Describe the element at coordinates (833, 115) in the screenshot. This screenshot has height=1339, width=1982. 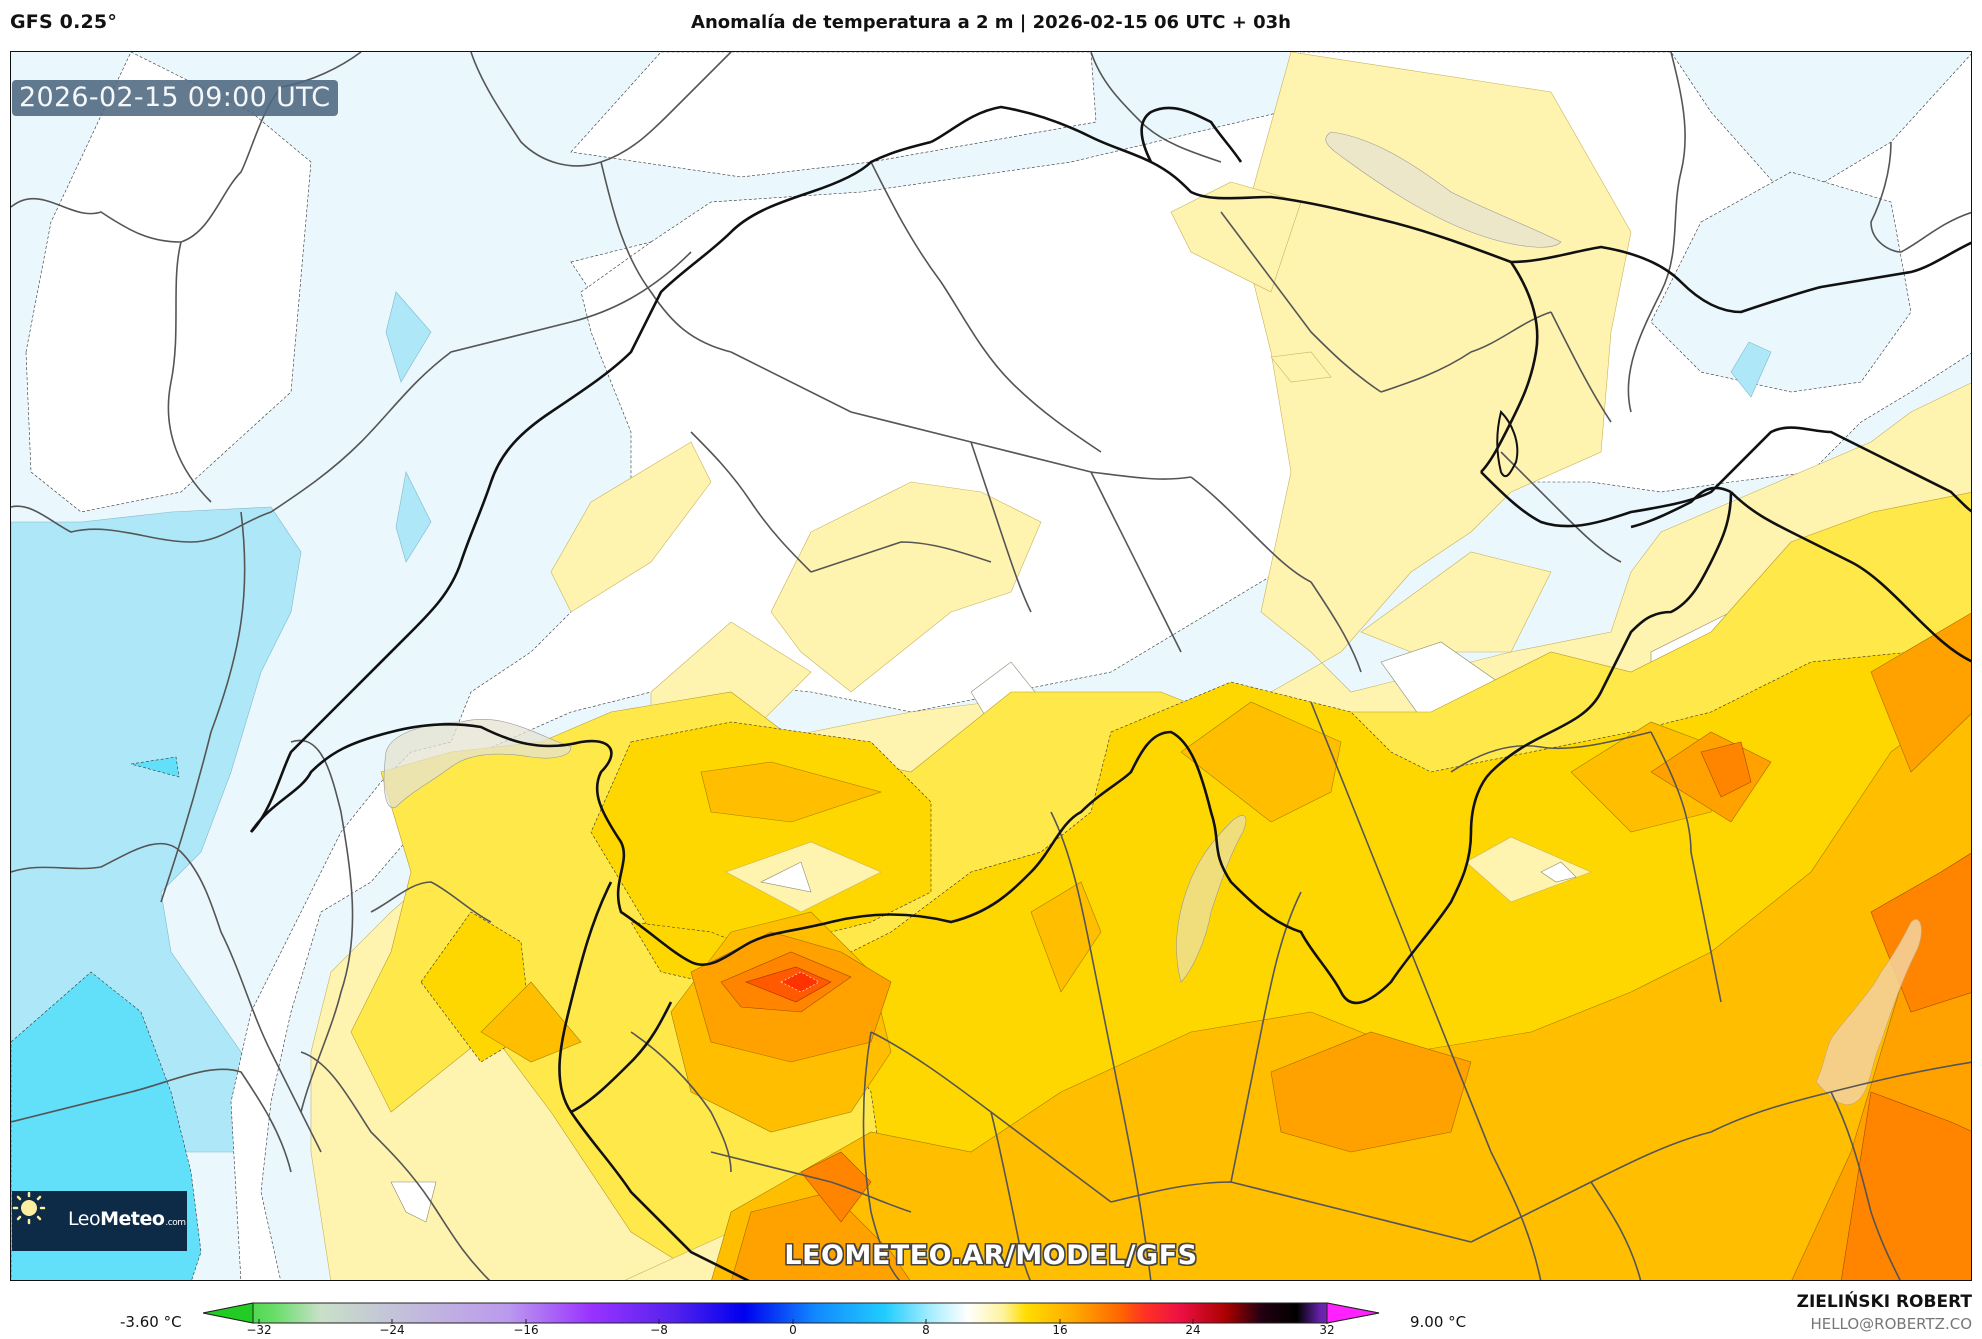
I see `contour-neutral-north-west` at that location.